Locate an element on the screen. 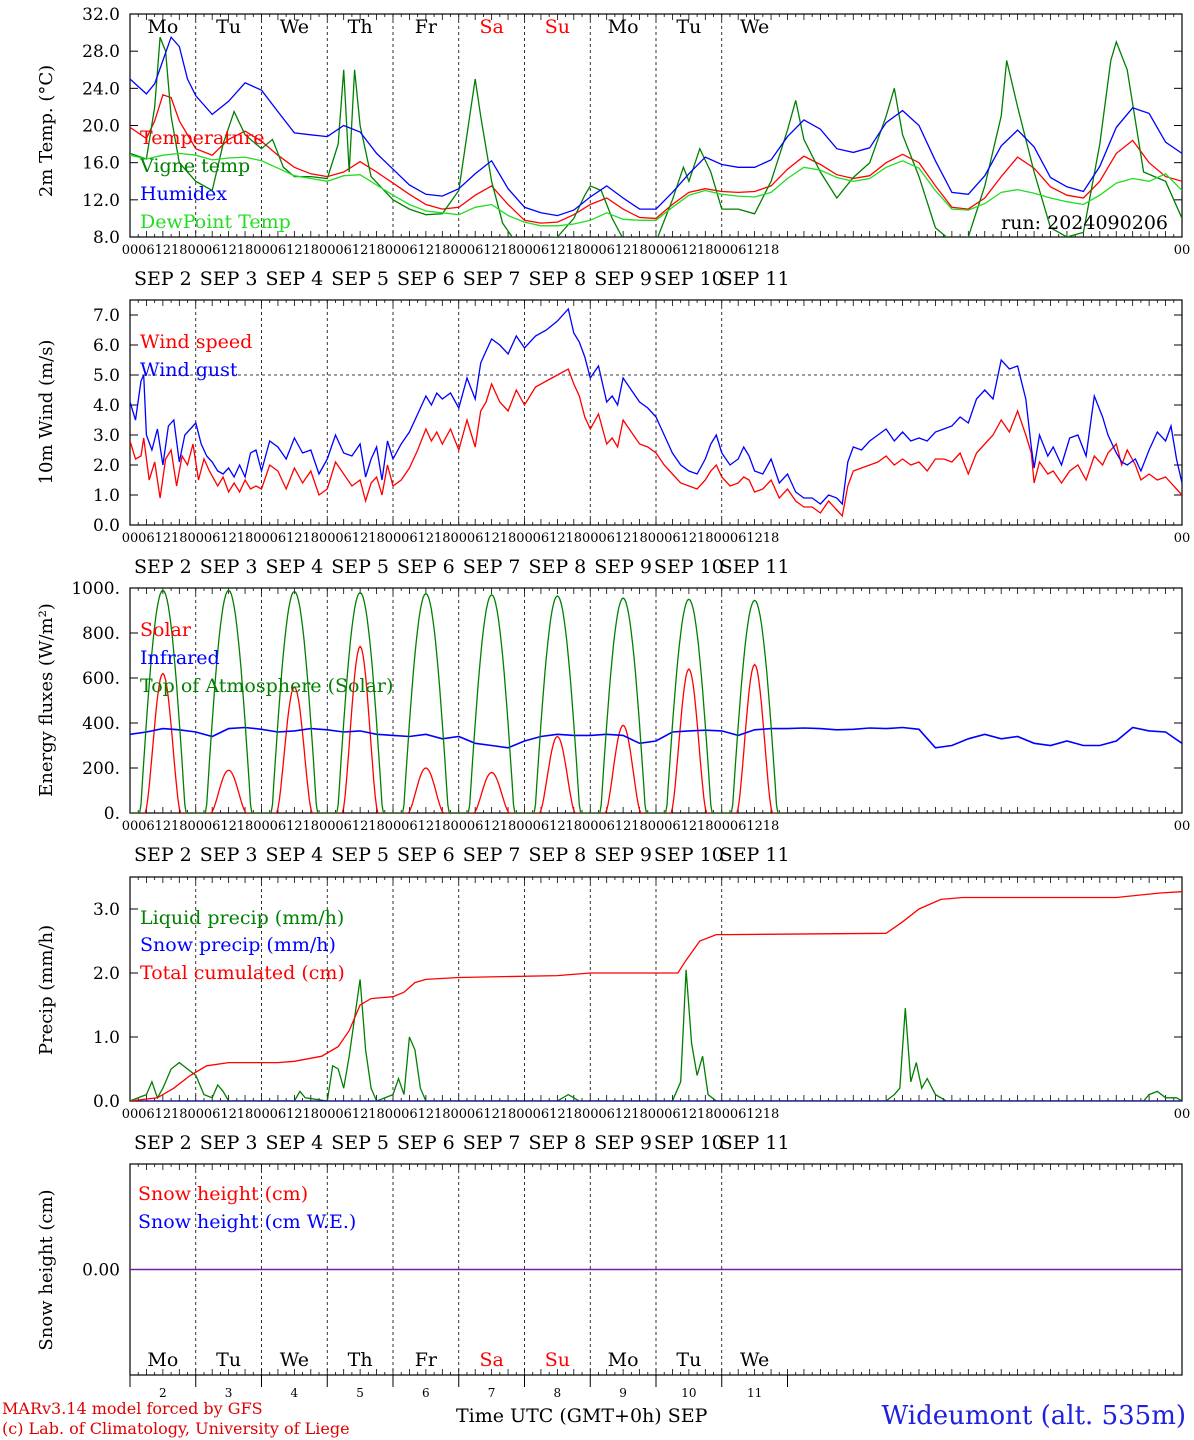 This screenshot has width=1194, height=1440. legend-entry: Total cumulated (cm) is located at coordinates (242, 973).